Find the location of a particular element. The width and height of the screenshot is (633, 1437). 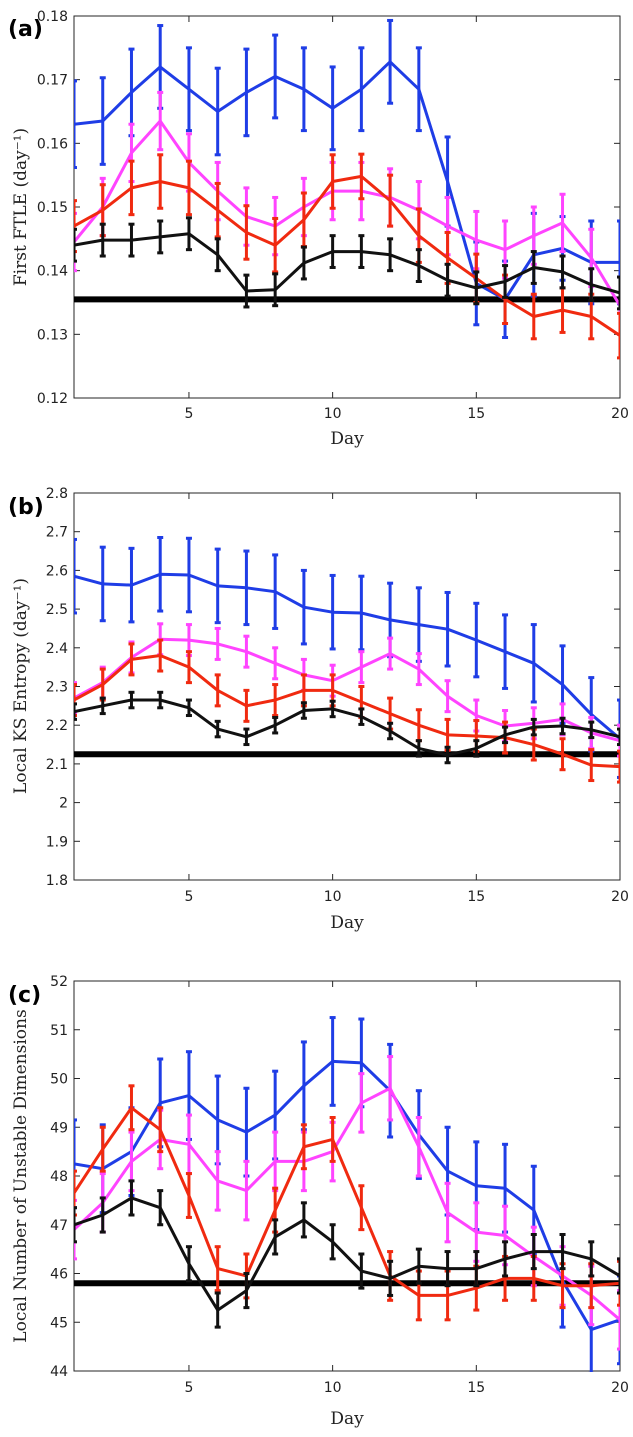

y-tick-label: 1.8 is located at coordinates (57, 881).